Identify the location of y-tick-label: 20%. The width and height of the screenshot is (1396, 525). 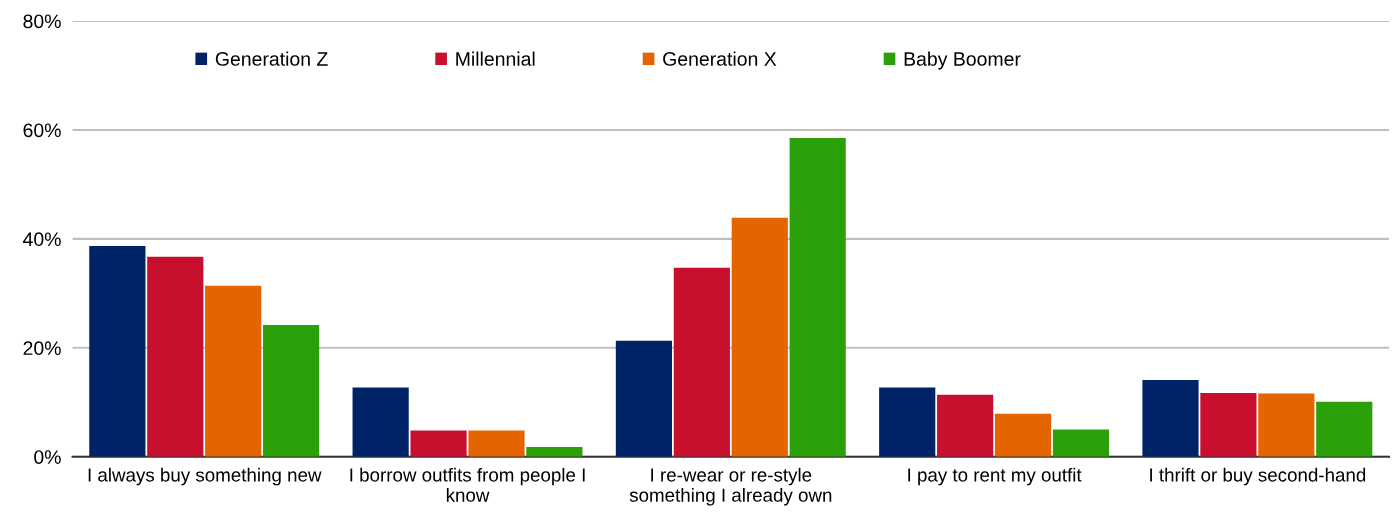
(42, 348).